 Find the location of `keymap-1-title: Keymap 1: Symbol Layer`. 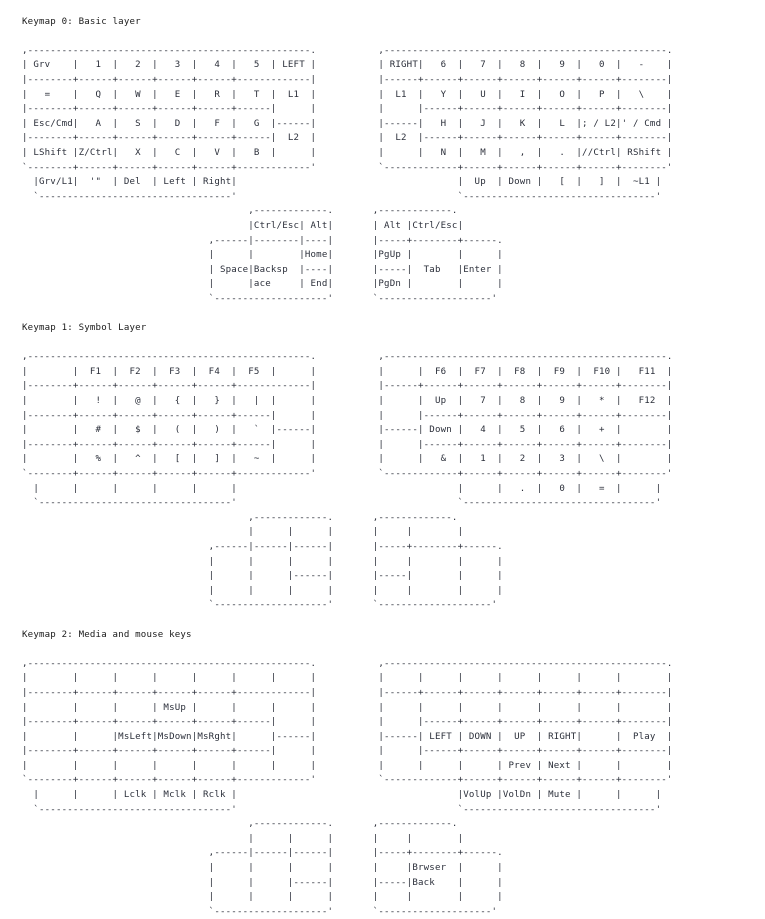

keymap-1-title: Keymap 1: Symbol Layer is located at coordinates (84, 328).